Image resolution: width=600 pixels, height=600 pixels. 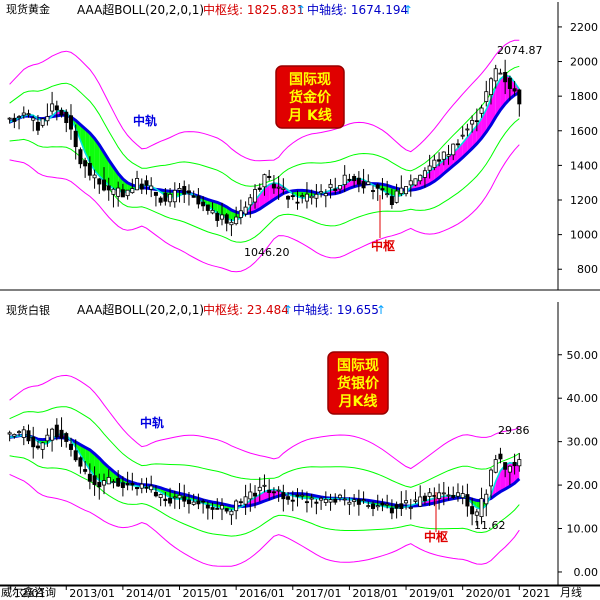 I want to click on annotation-box-line: 国际现, so click(x=310, y=80).